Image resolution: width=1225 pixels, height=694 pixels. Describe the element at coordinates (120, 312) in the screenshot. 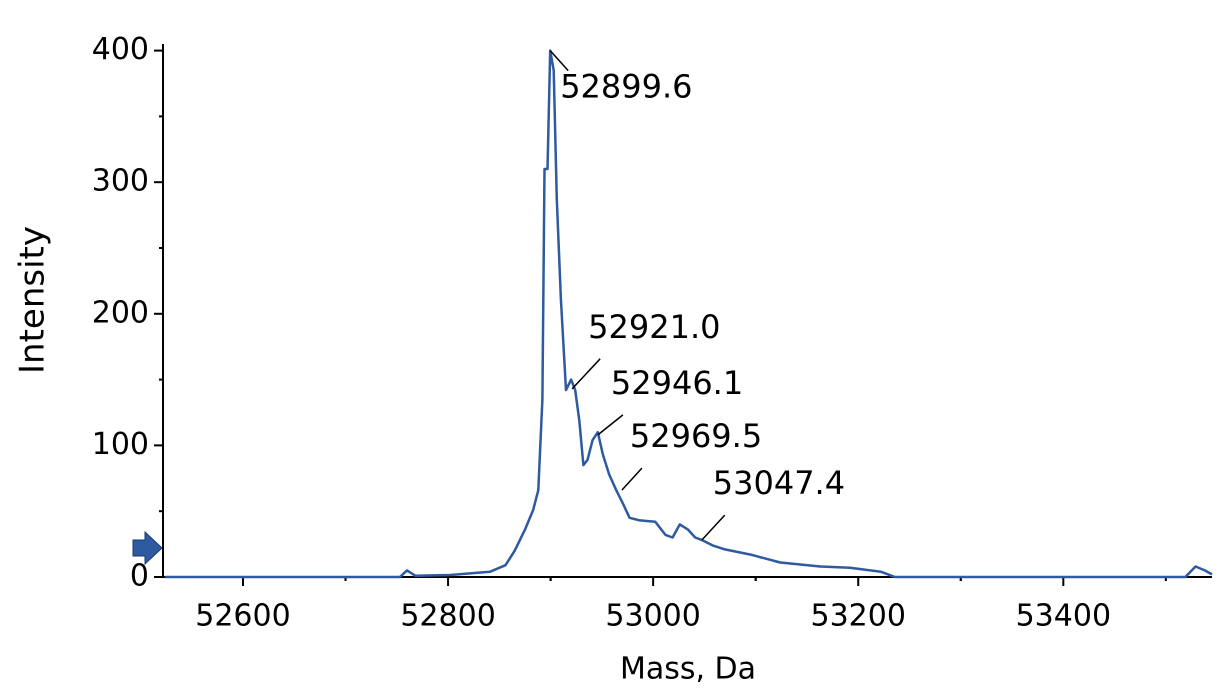

I see `y-tick-label: 200` at that location.